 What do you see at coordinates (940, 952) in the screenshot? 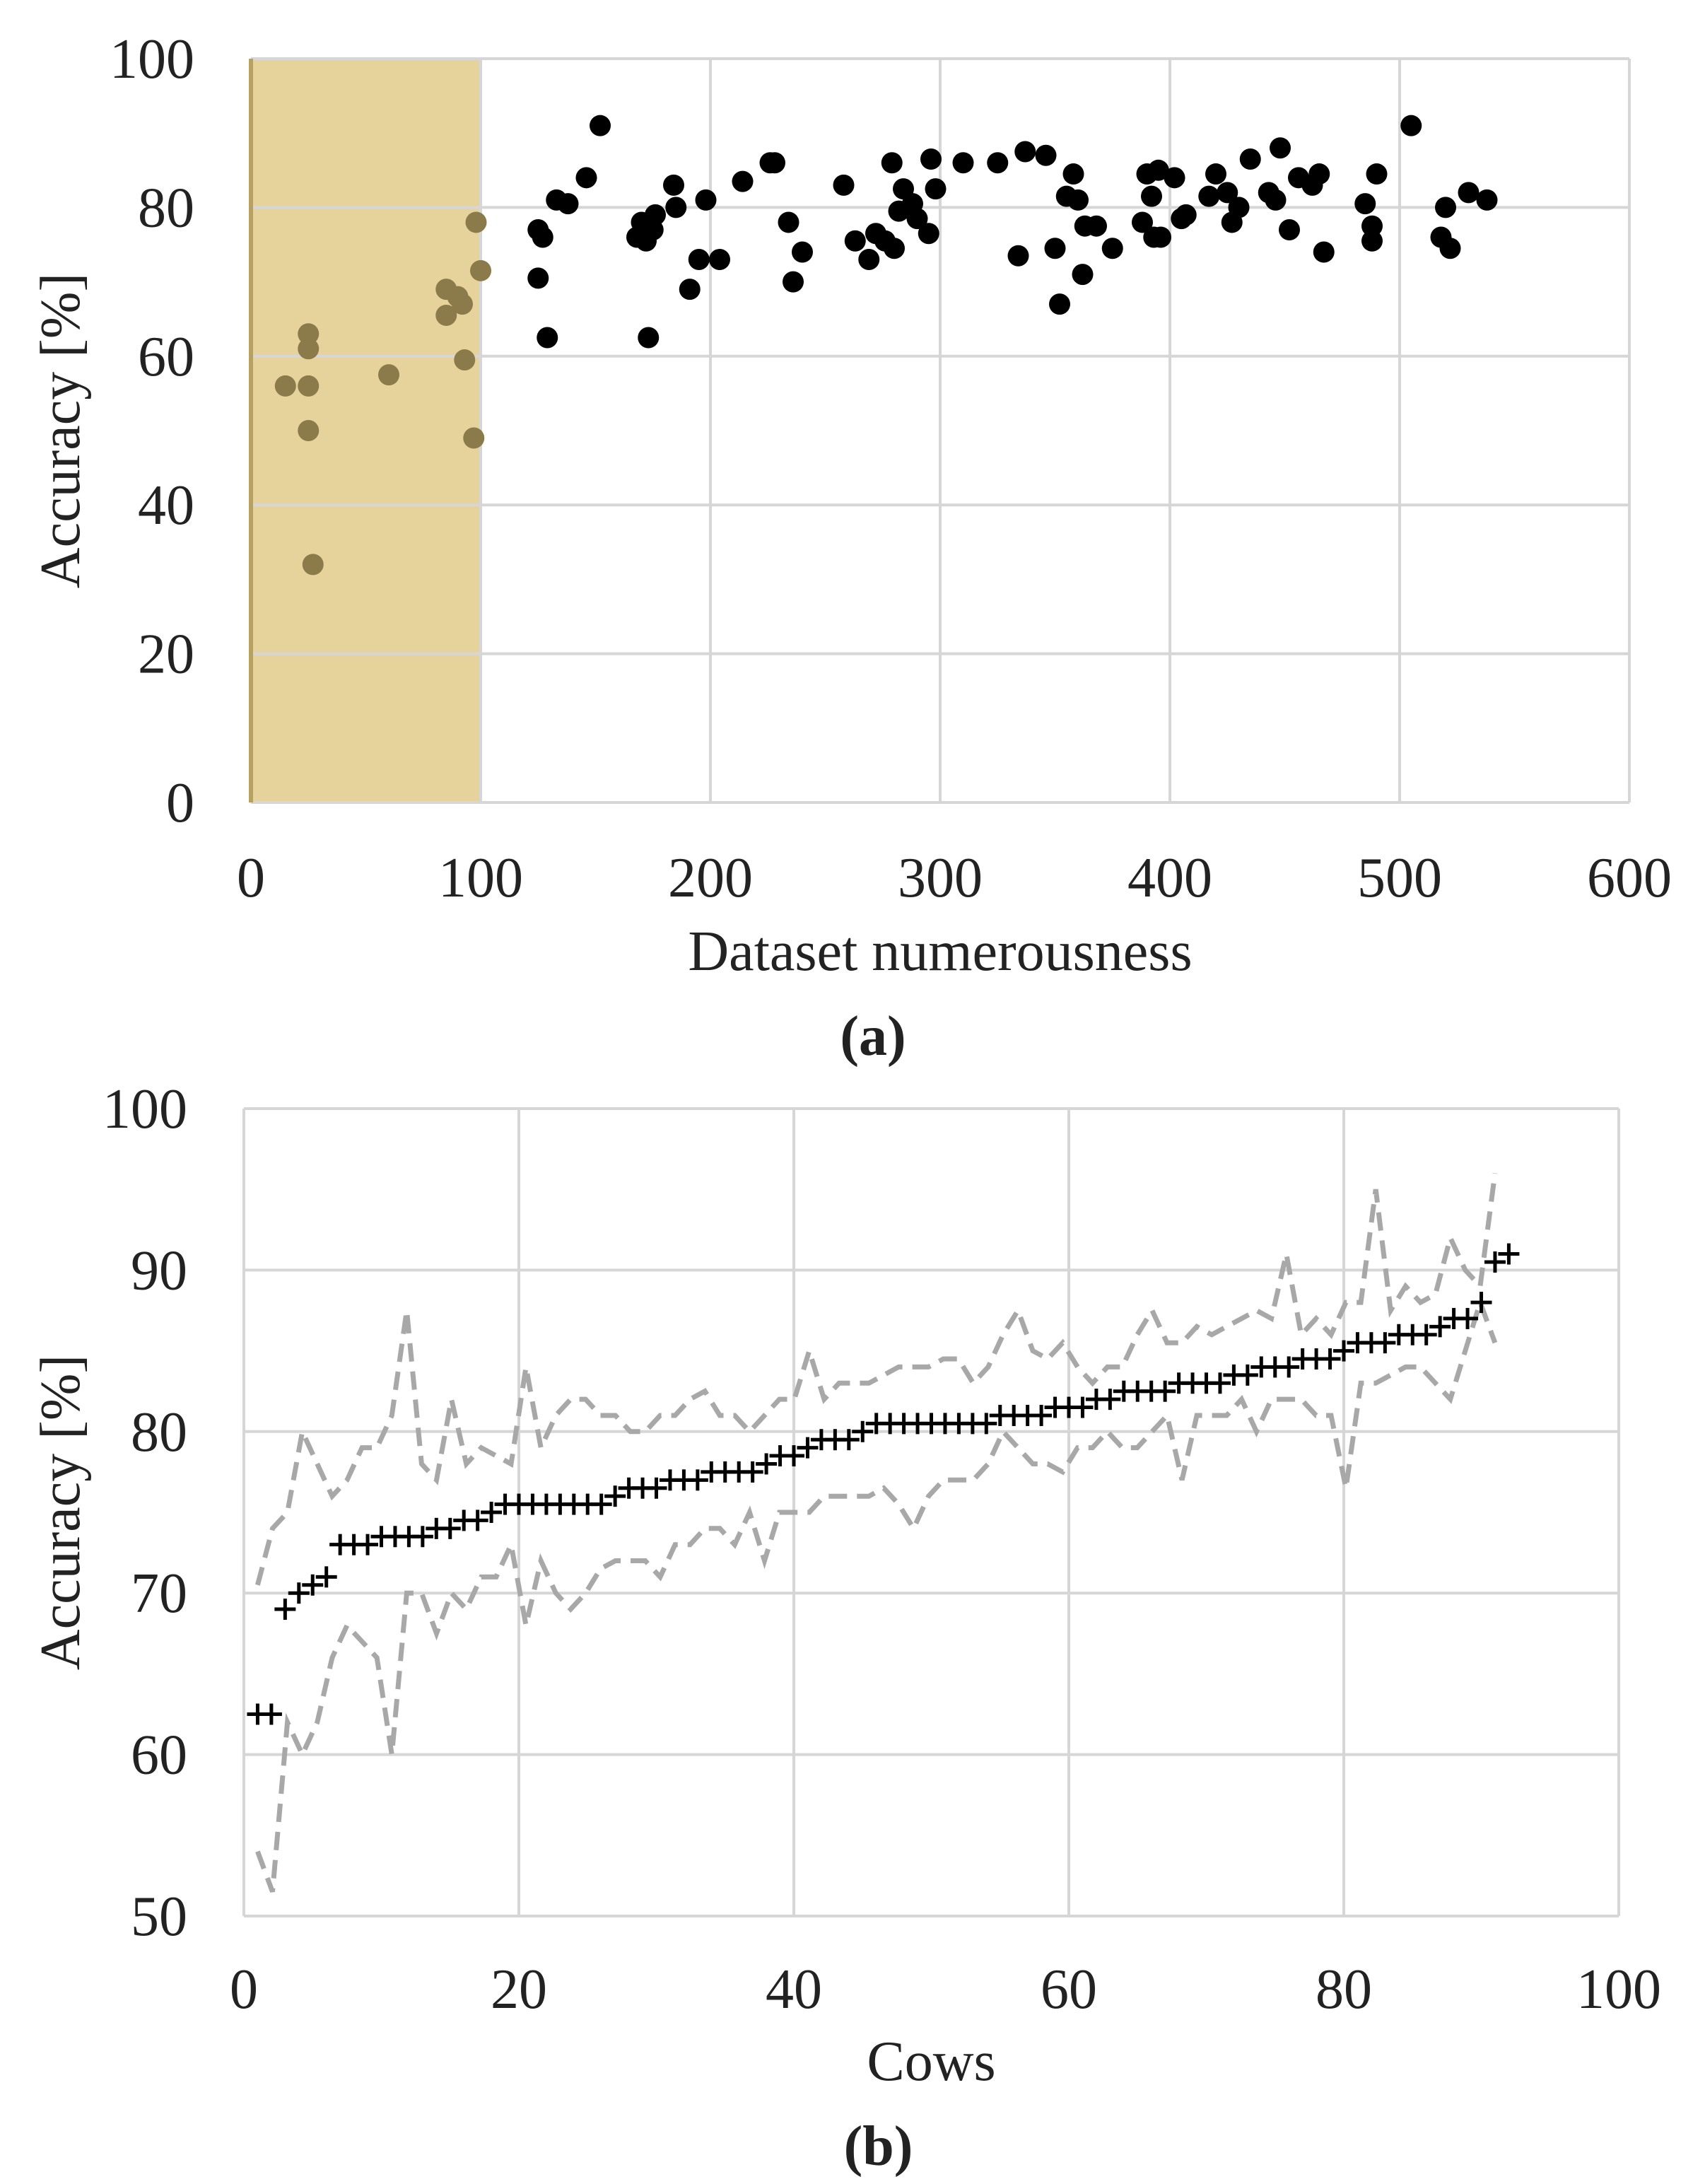
I see `panel-a-x-axis-title: Dataset numerousness` at bounding box center [940, 952].